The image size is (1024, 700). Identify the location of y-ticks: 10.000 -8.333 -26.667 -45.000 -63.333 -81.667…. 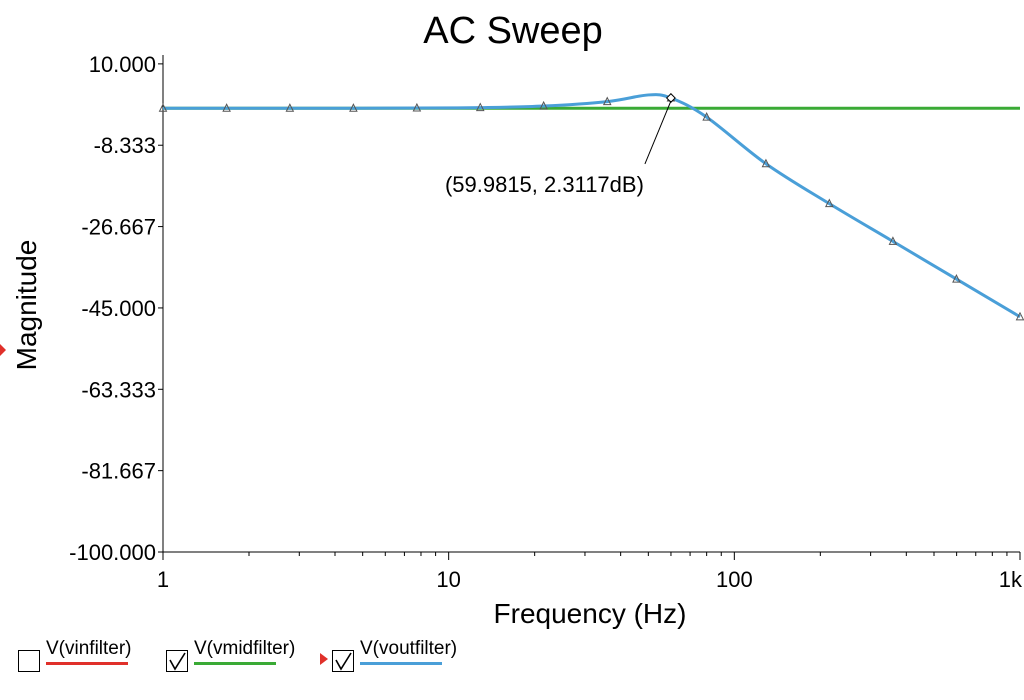
(116, 308).